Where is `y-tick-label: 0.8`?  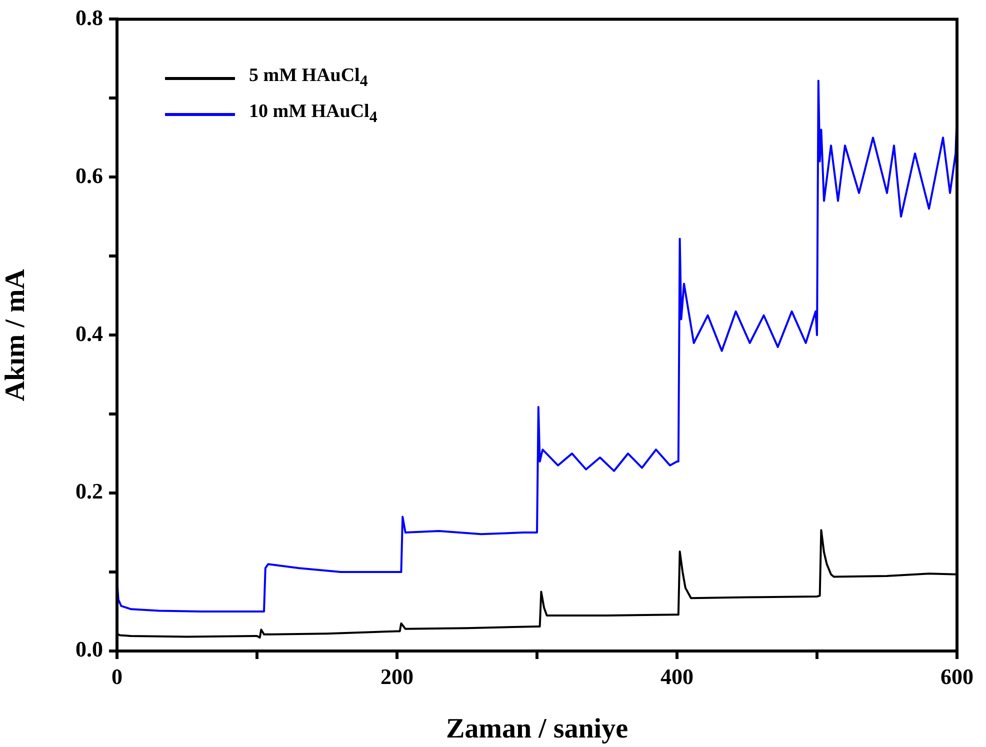 y-tick-label: 0.8 is located at coordinates (89, 17).